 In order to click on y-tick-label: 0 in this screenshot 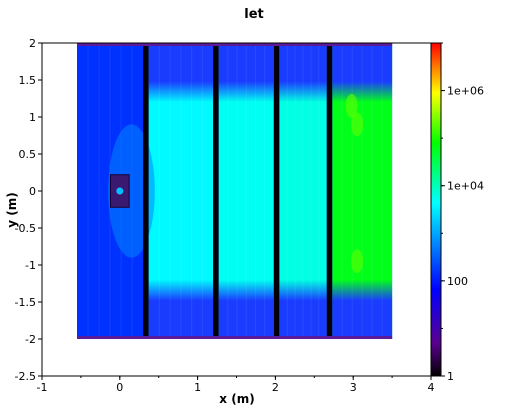, I will do `click(32, 191)`.